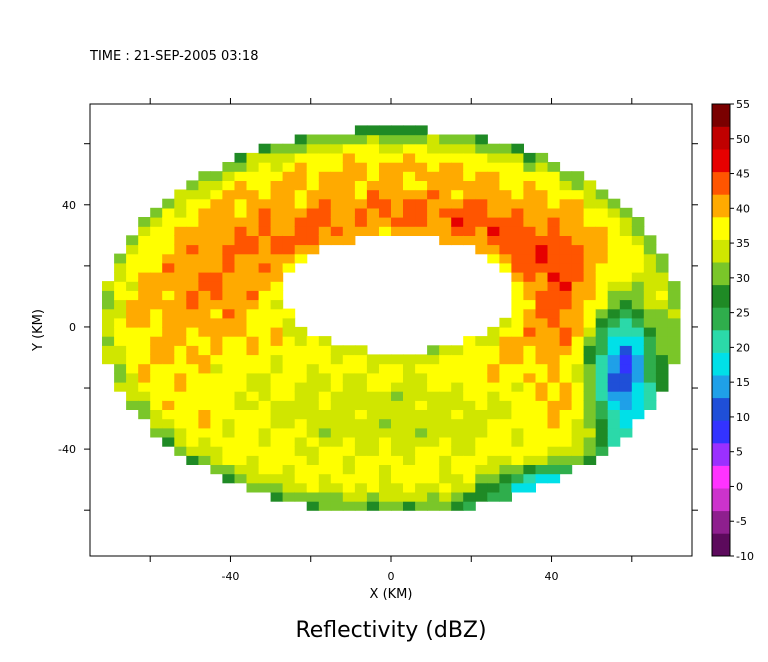 This screenshot has height=662, width=768. Describe the element at coordinates (743, 278) in the screenshot. I see `colorbar-label: 30` at that location.